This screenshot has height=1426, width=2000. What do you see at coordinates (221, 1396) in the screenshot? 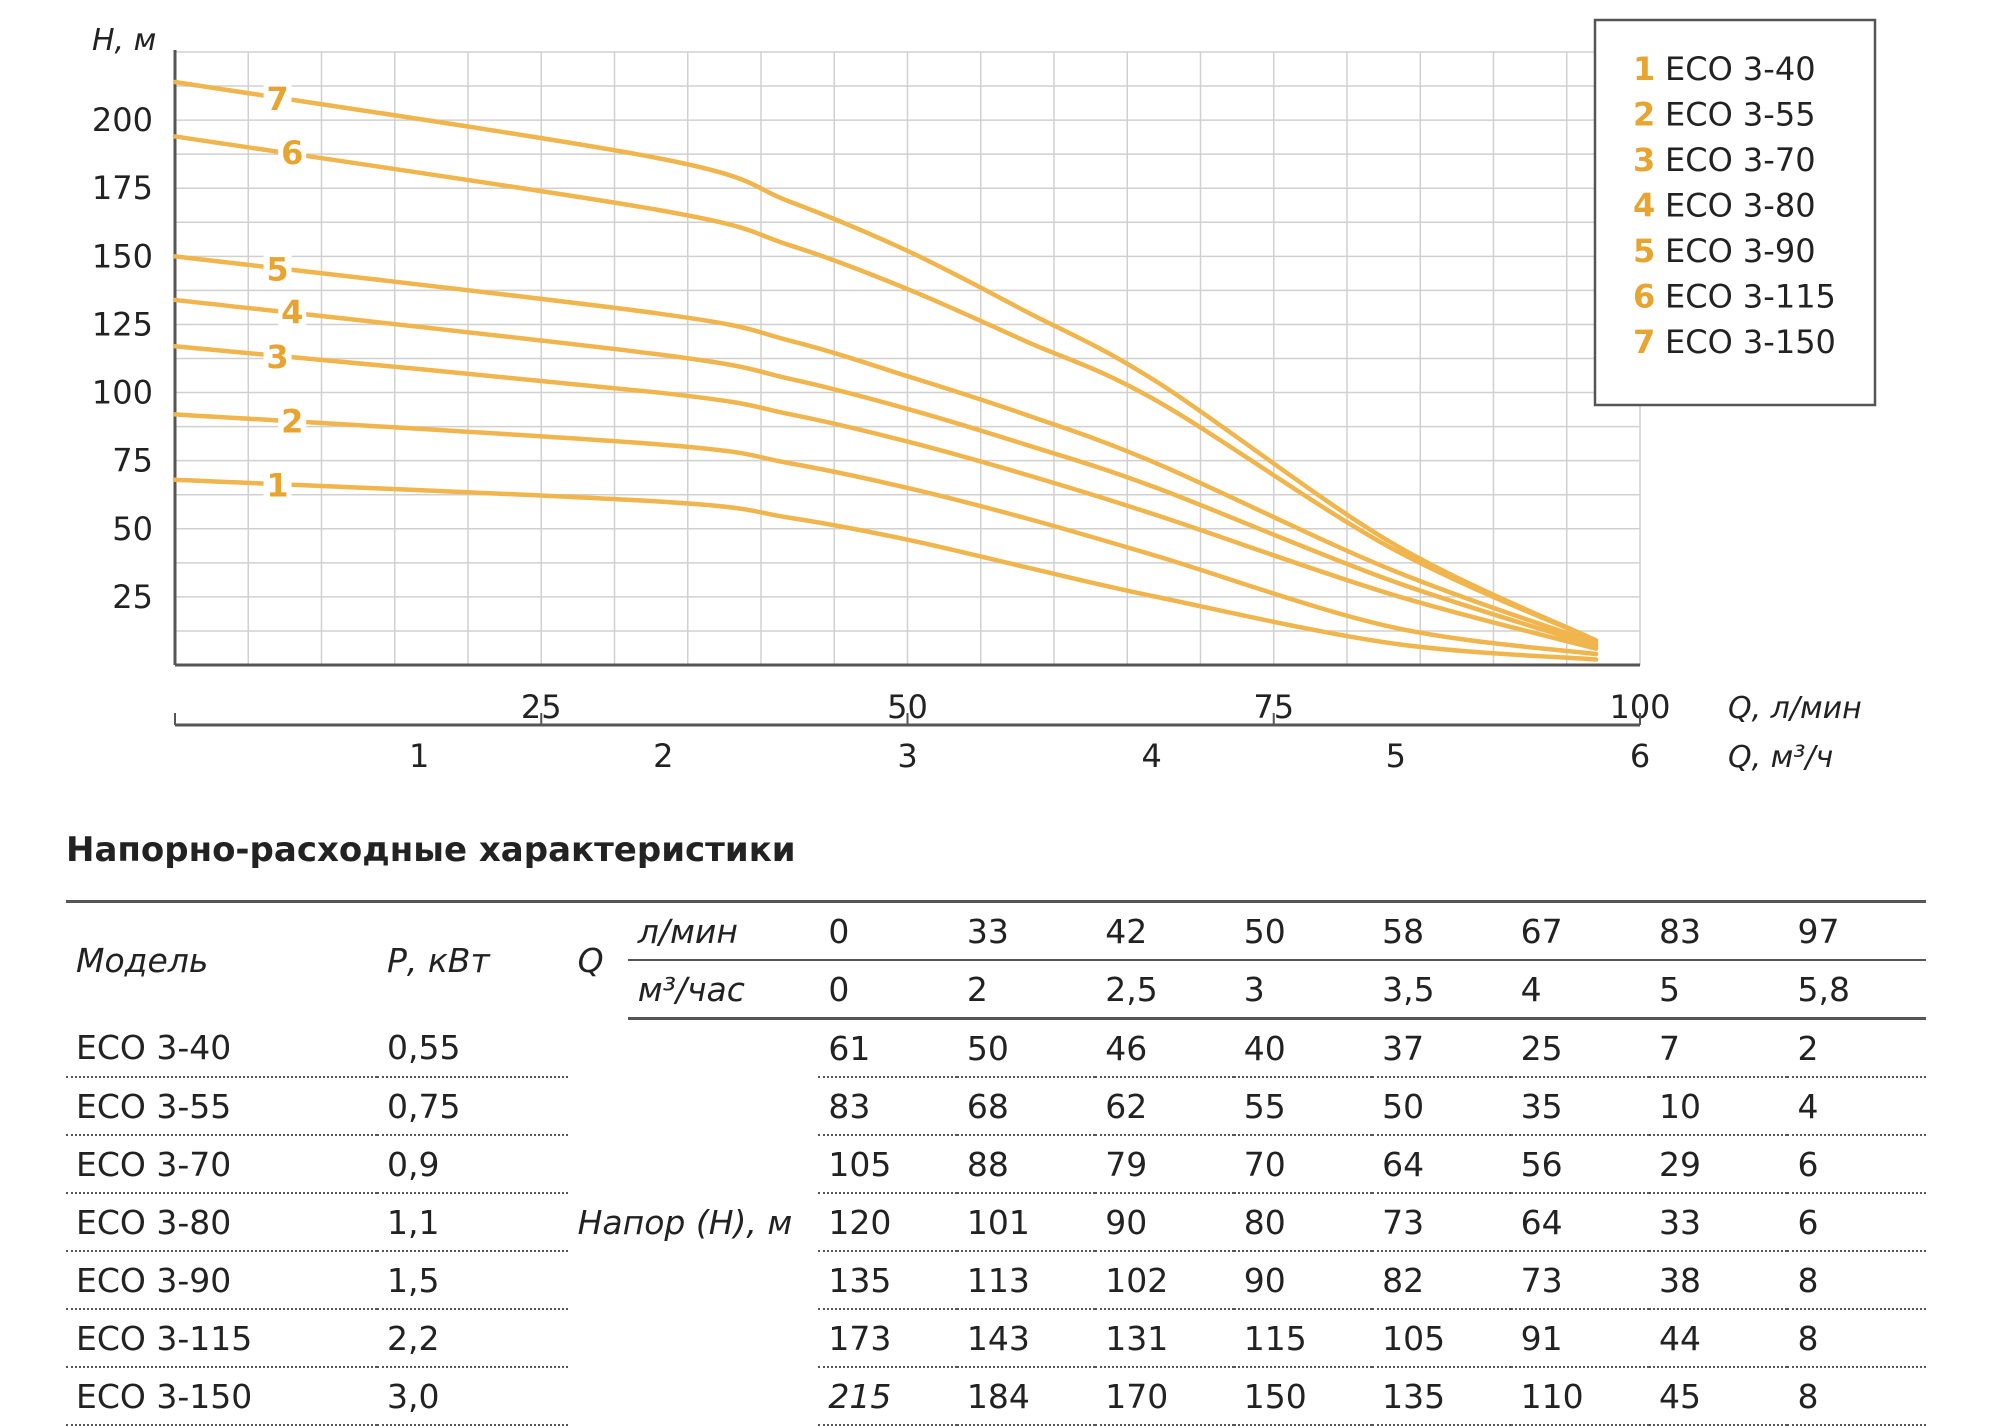
I see `cell-model: ECO 3-150` at bounding box center [221, 1396].